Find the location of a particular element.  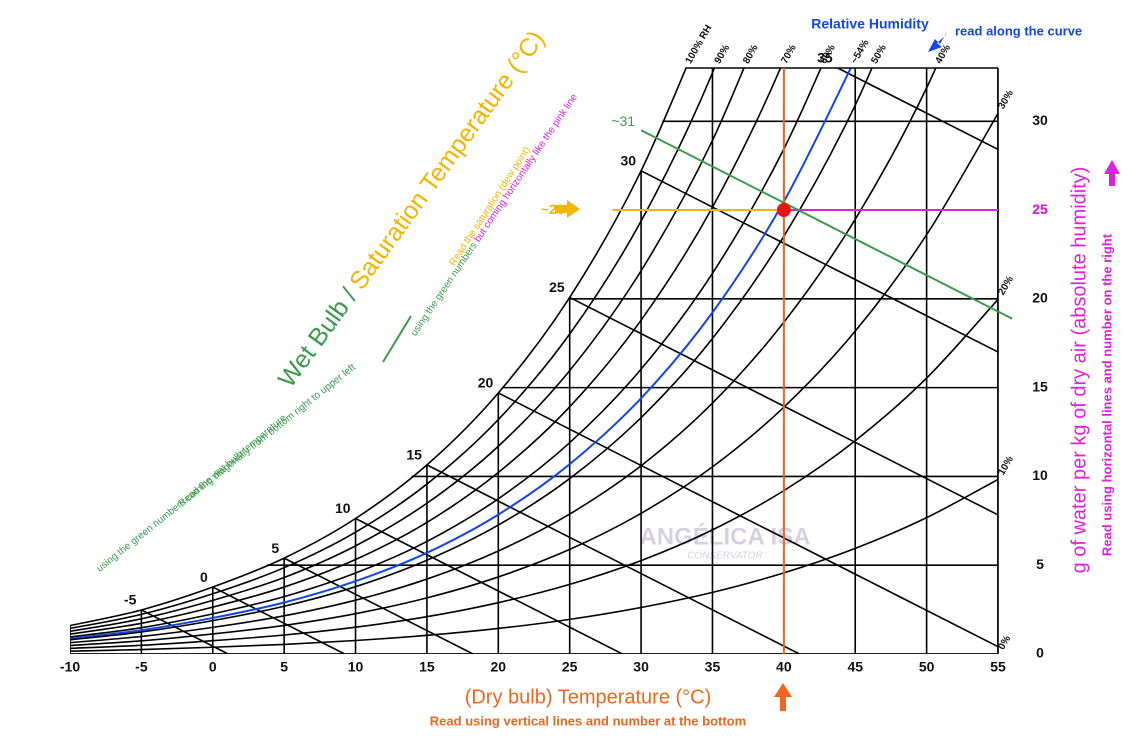

y-tick-label: 15 is located at coordinates (1040, 386).